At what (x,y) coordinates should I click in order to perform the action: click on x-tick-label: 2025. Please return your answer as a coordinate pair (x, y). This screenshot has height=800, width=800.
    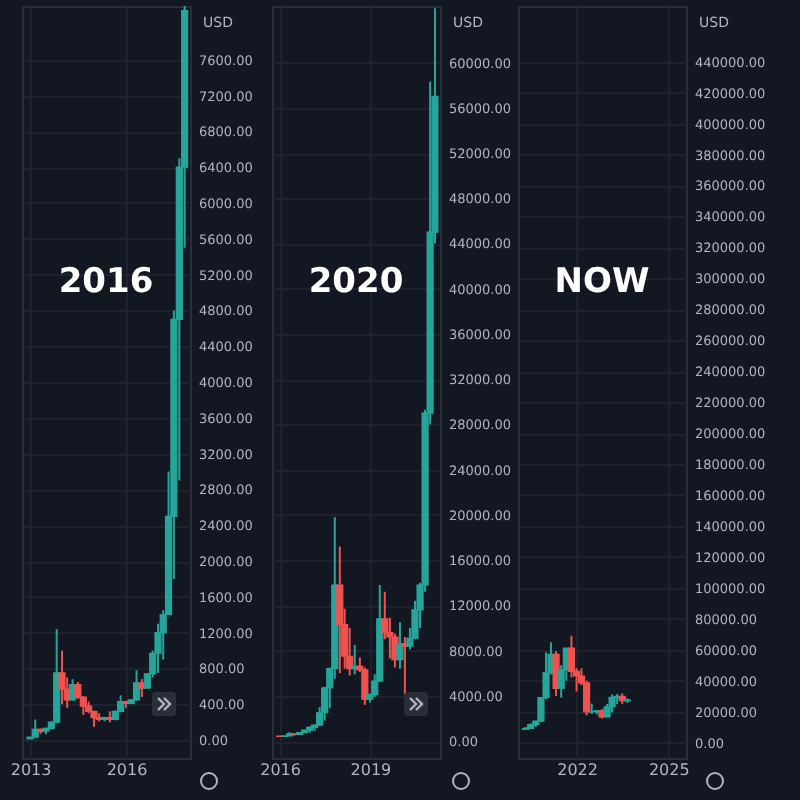
    Looking at the image, I should click on (669, 770).